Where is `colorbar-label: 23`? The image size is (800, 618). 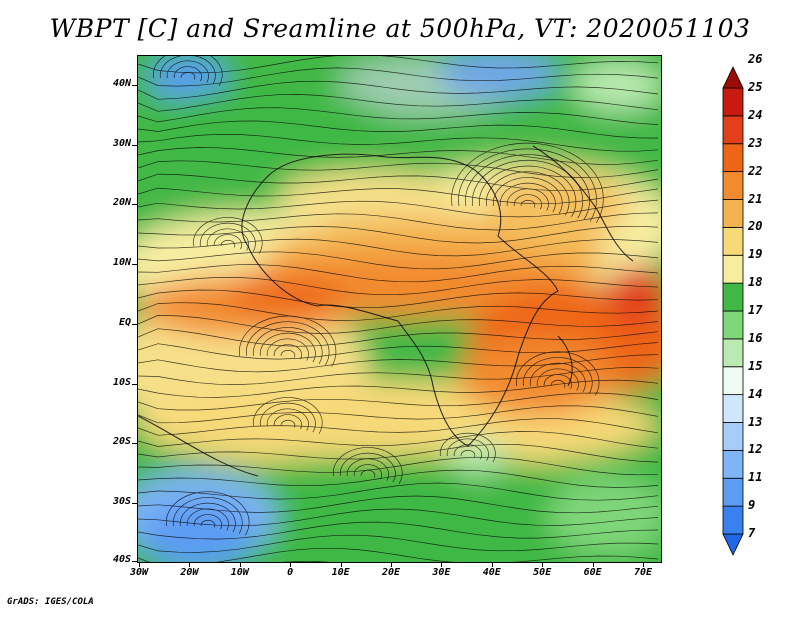
colorbar-label: 23 is located at coordinates (755, 142).